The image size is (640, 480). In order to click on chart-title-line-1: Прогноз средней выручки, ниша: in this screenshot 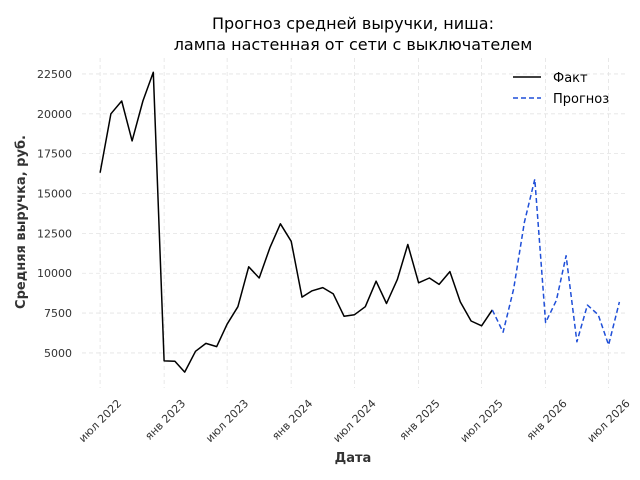, I will do `click(353, 23)`.